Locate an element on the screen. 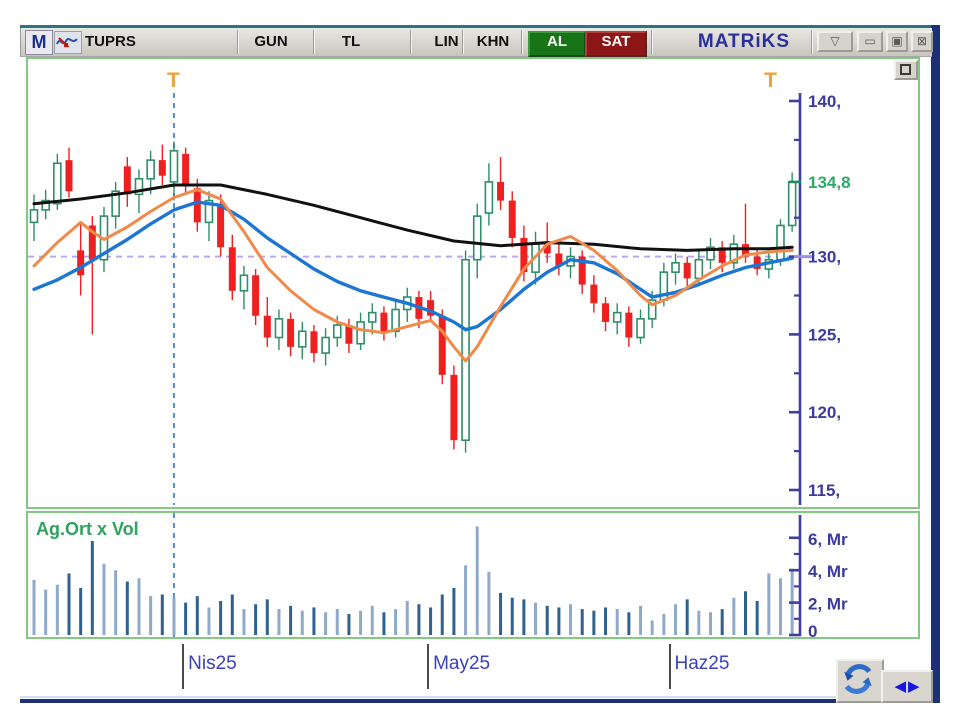 The width and height of the screenshot is (960, 707). sync-arrows-icon is located at coordinates (858, 679).